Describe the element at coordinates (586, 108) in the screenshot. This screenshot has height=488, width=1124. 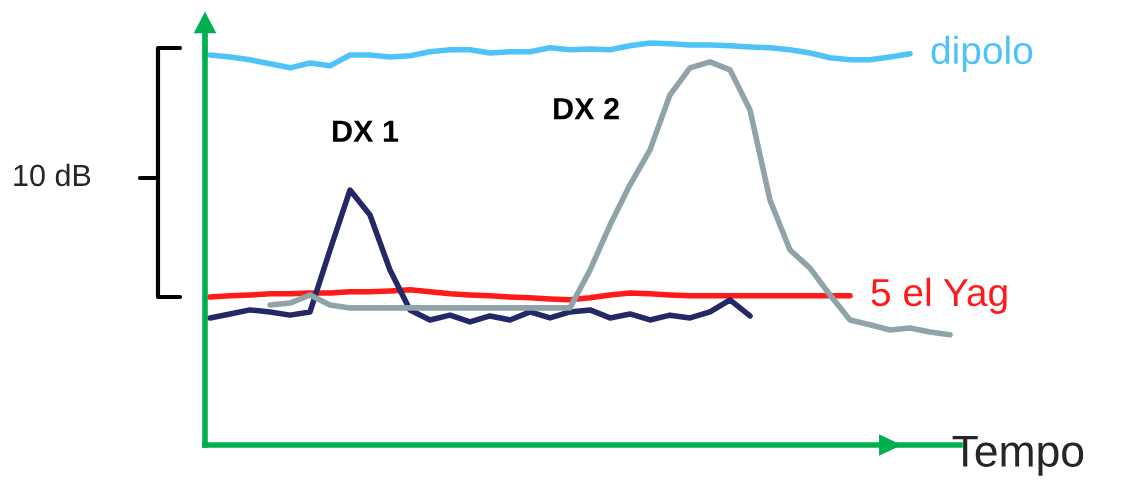
I see `series-label: DX 2` at that location.